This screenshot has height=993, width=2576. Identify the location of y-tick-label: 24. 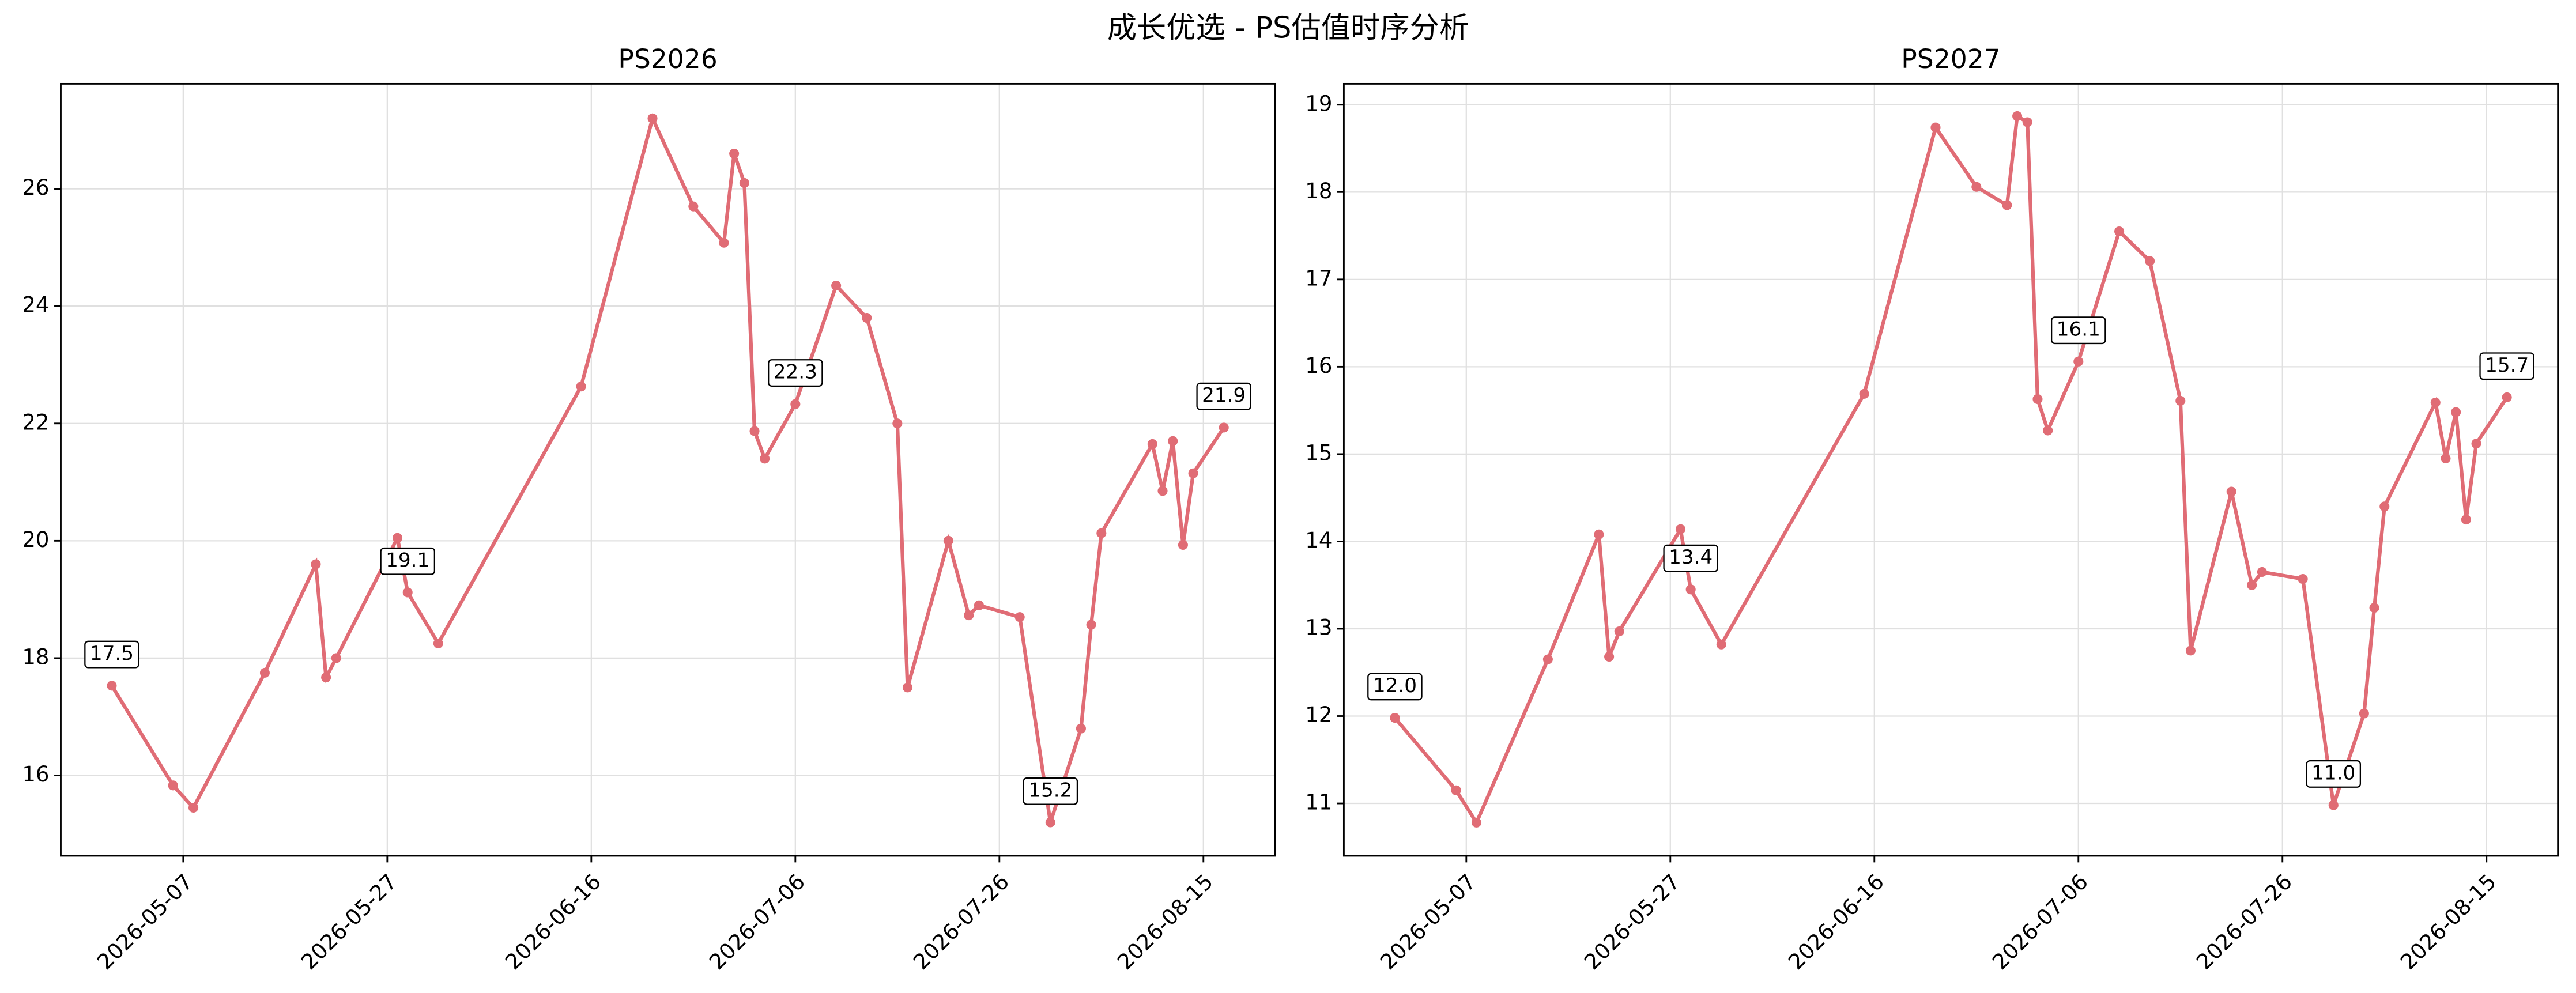
(35, 305).